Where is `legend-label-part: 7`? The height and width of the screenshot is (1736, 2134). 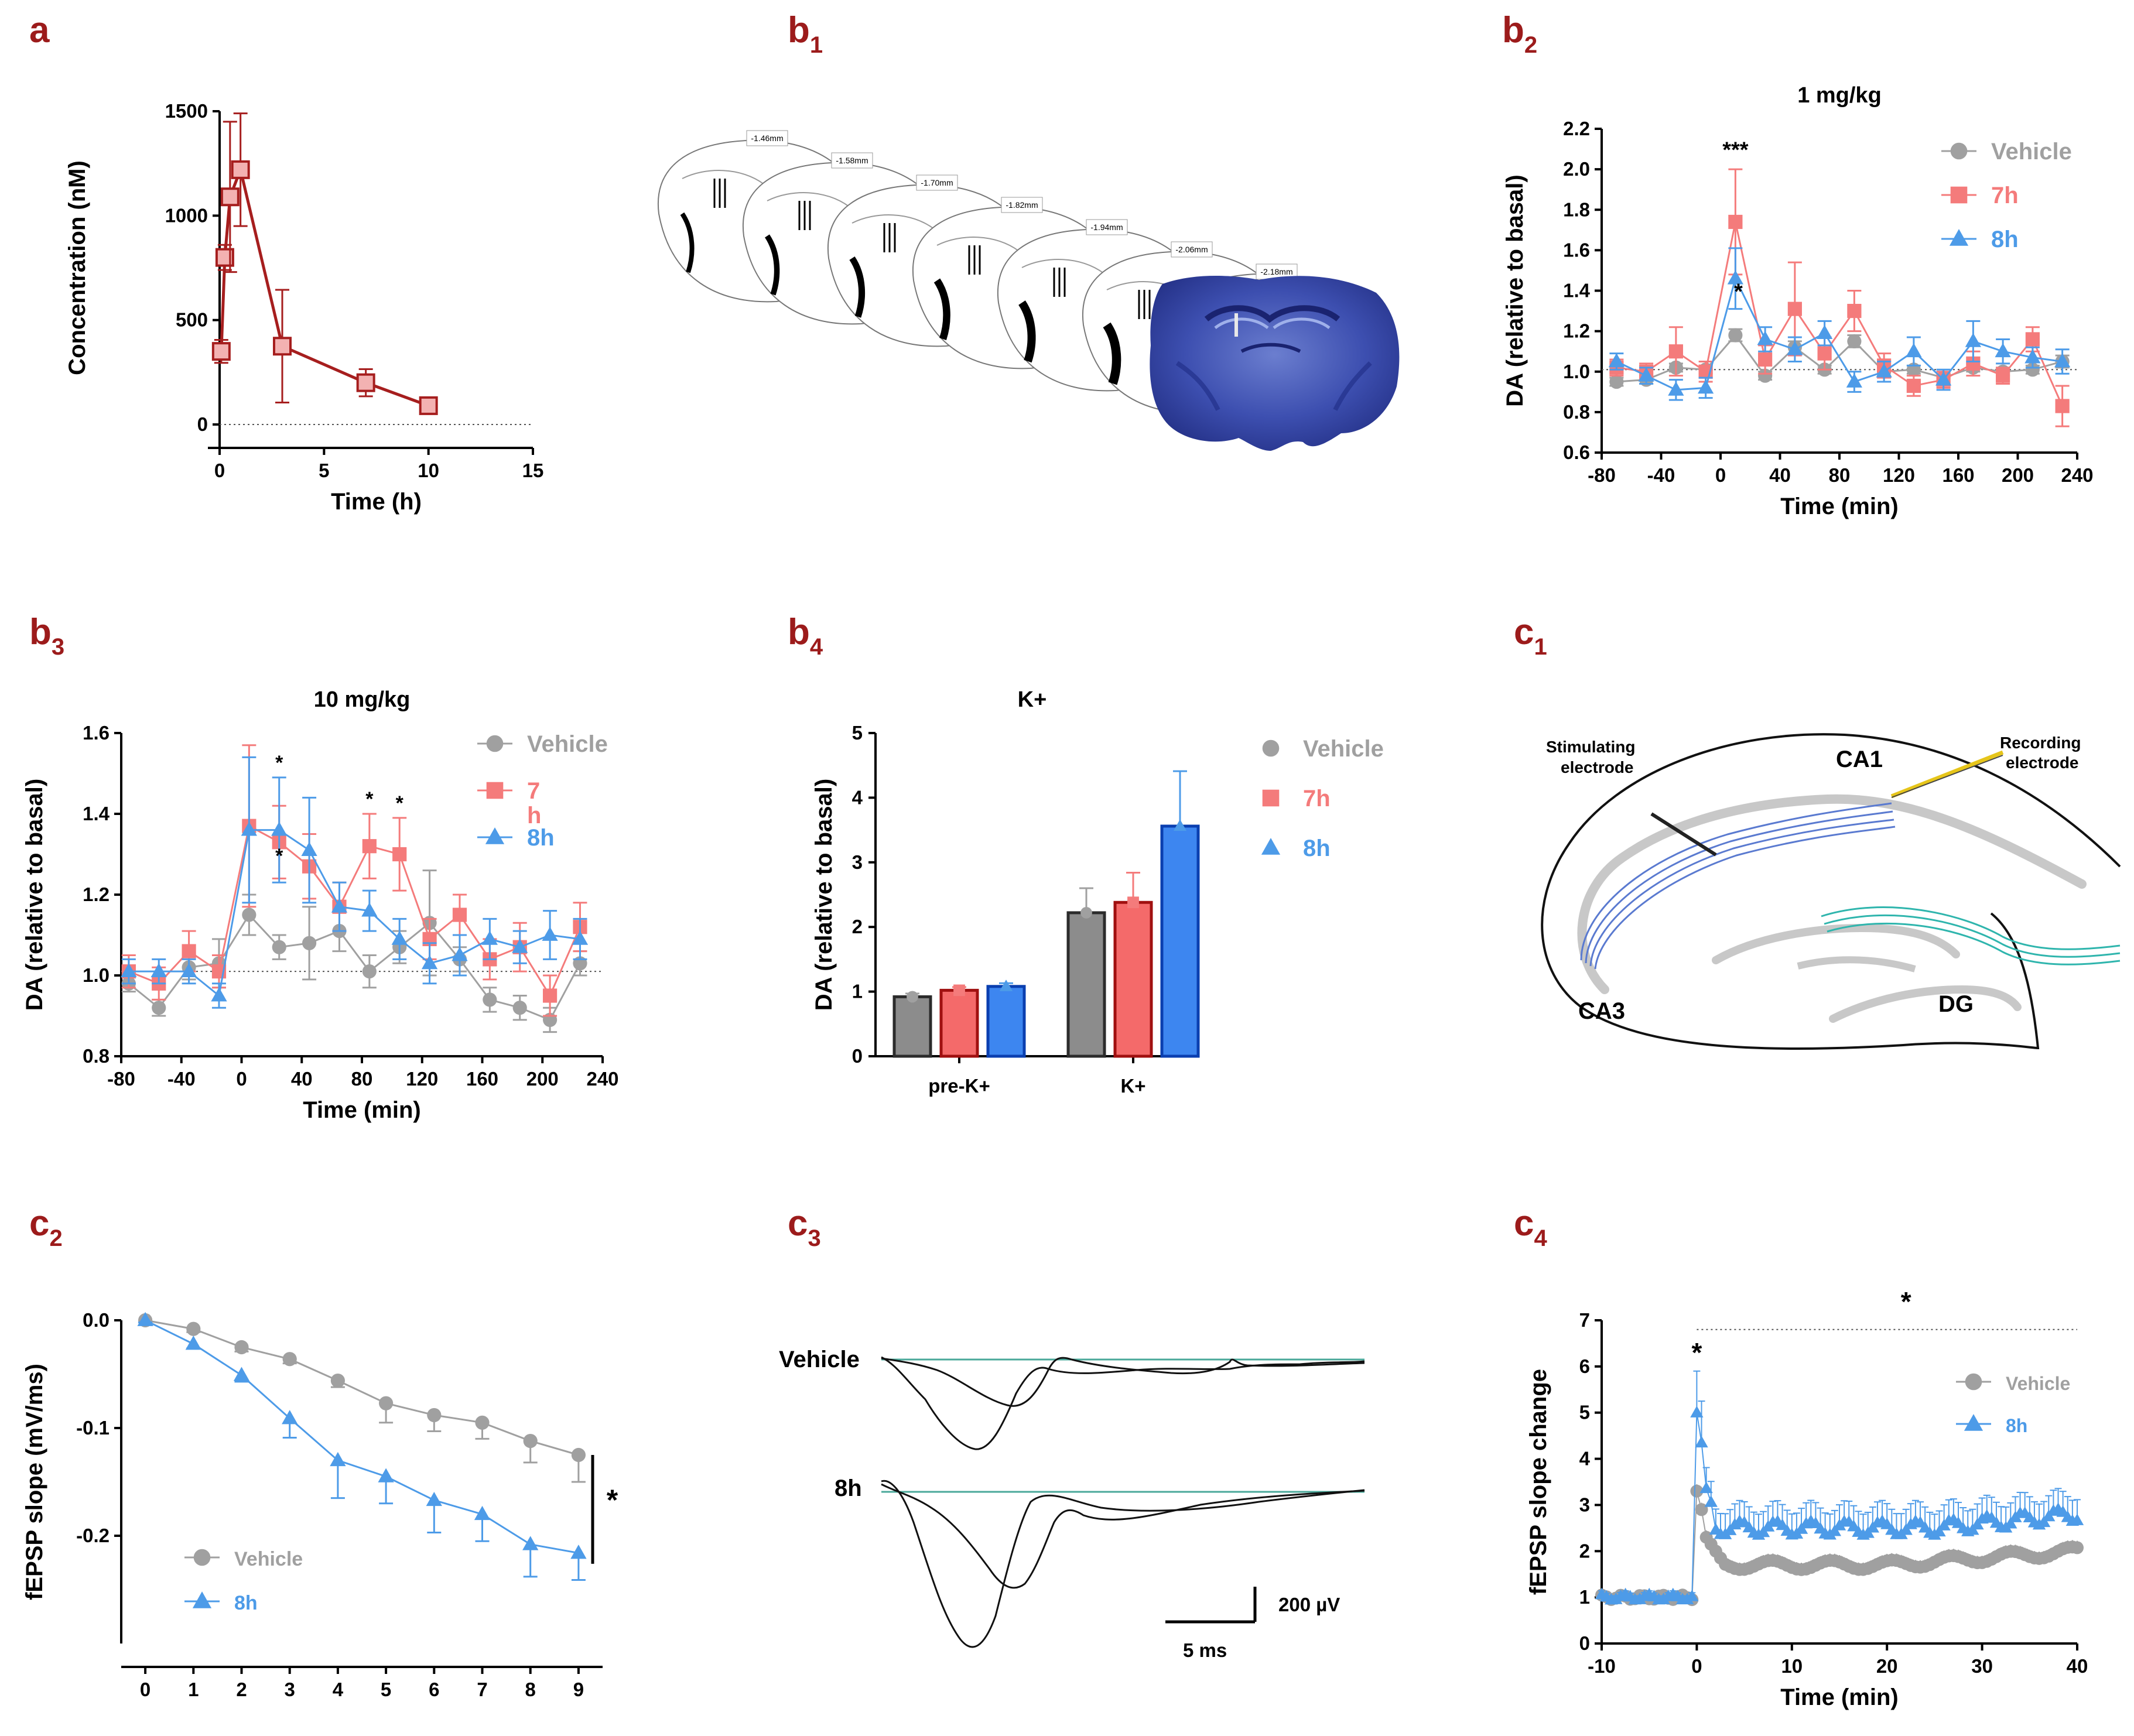 legend-label-part: 7 is located at coordinates (533, 791).